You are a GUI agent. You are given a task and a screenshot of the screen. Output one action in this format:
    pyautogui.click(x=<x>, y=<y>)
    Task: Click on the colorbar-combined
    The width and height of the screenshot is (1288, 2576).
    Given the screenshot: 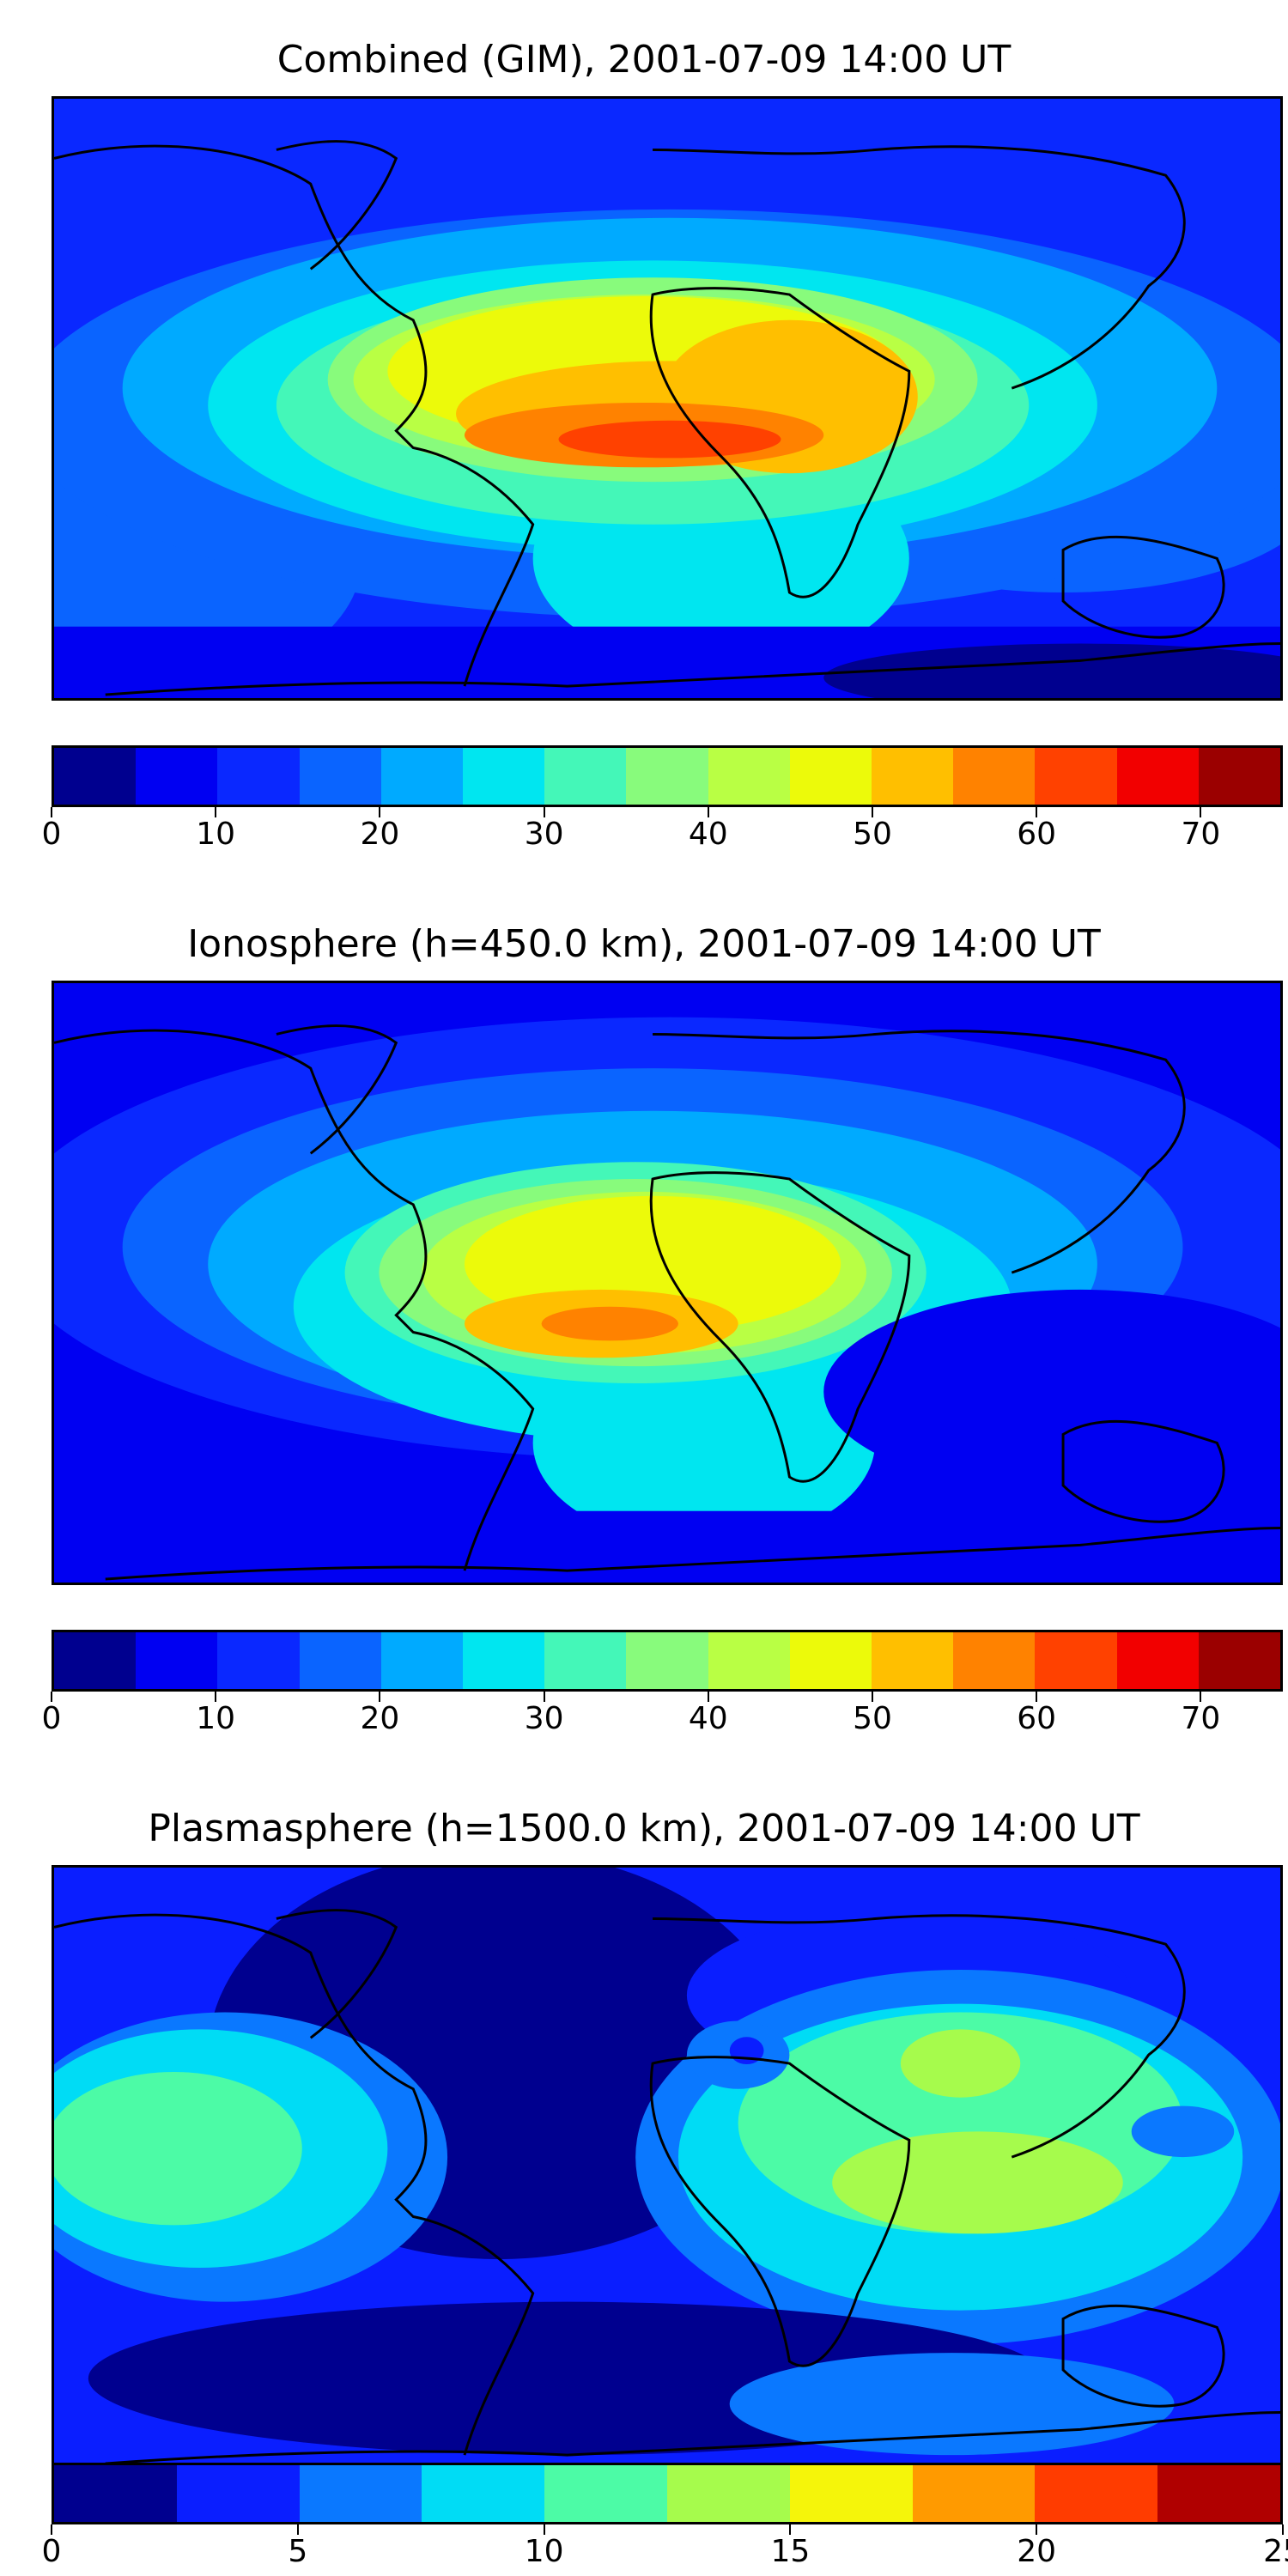 What is the action you would take?
    pyautogui.click(x=667, y=776)
    